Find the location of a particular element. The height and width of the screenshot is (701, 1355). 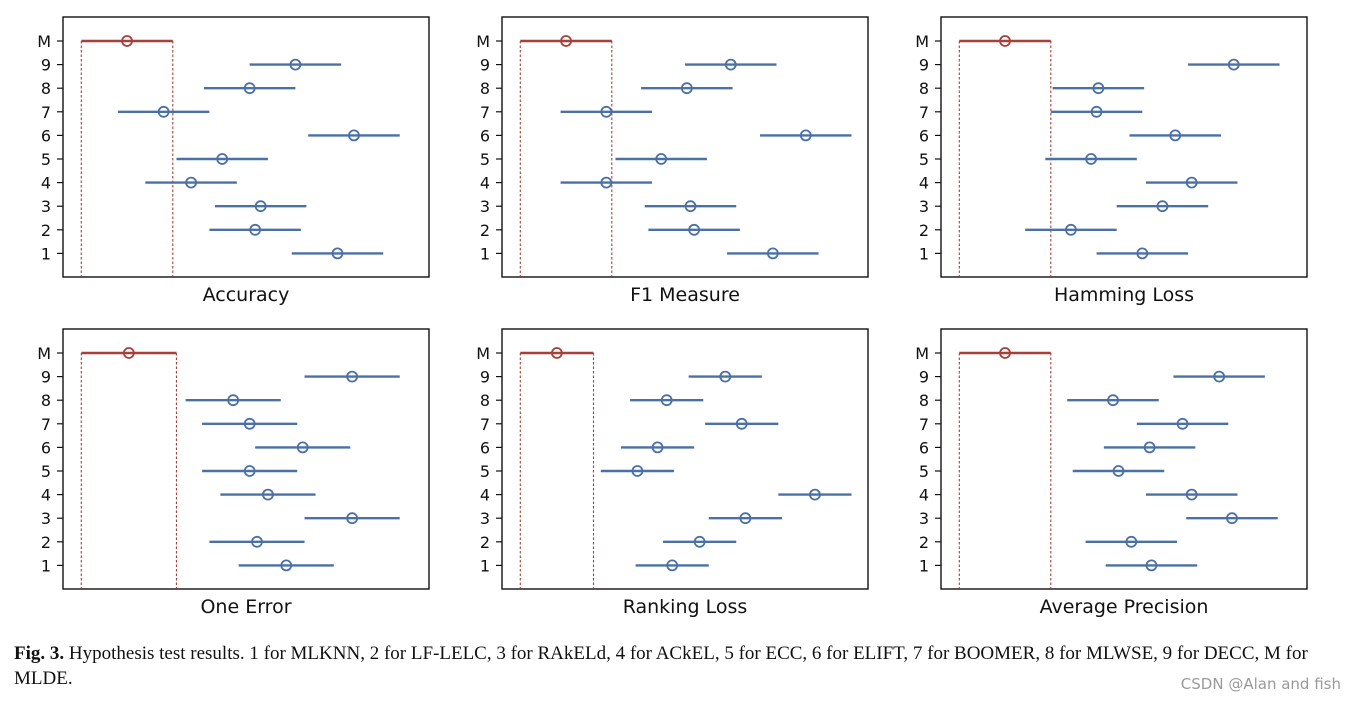

caption-label: Fig. 3. is located at coordinates (39, 653).